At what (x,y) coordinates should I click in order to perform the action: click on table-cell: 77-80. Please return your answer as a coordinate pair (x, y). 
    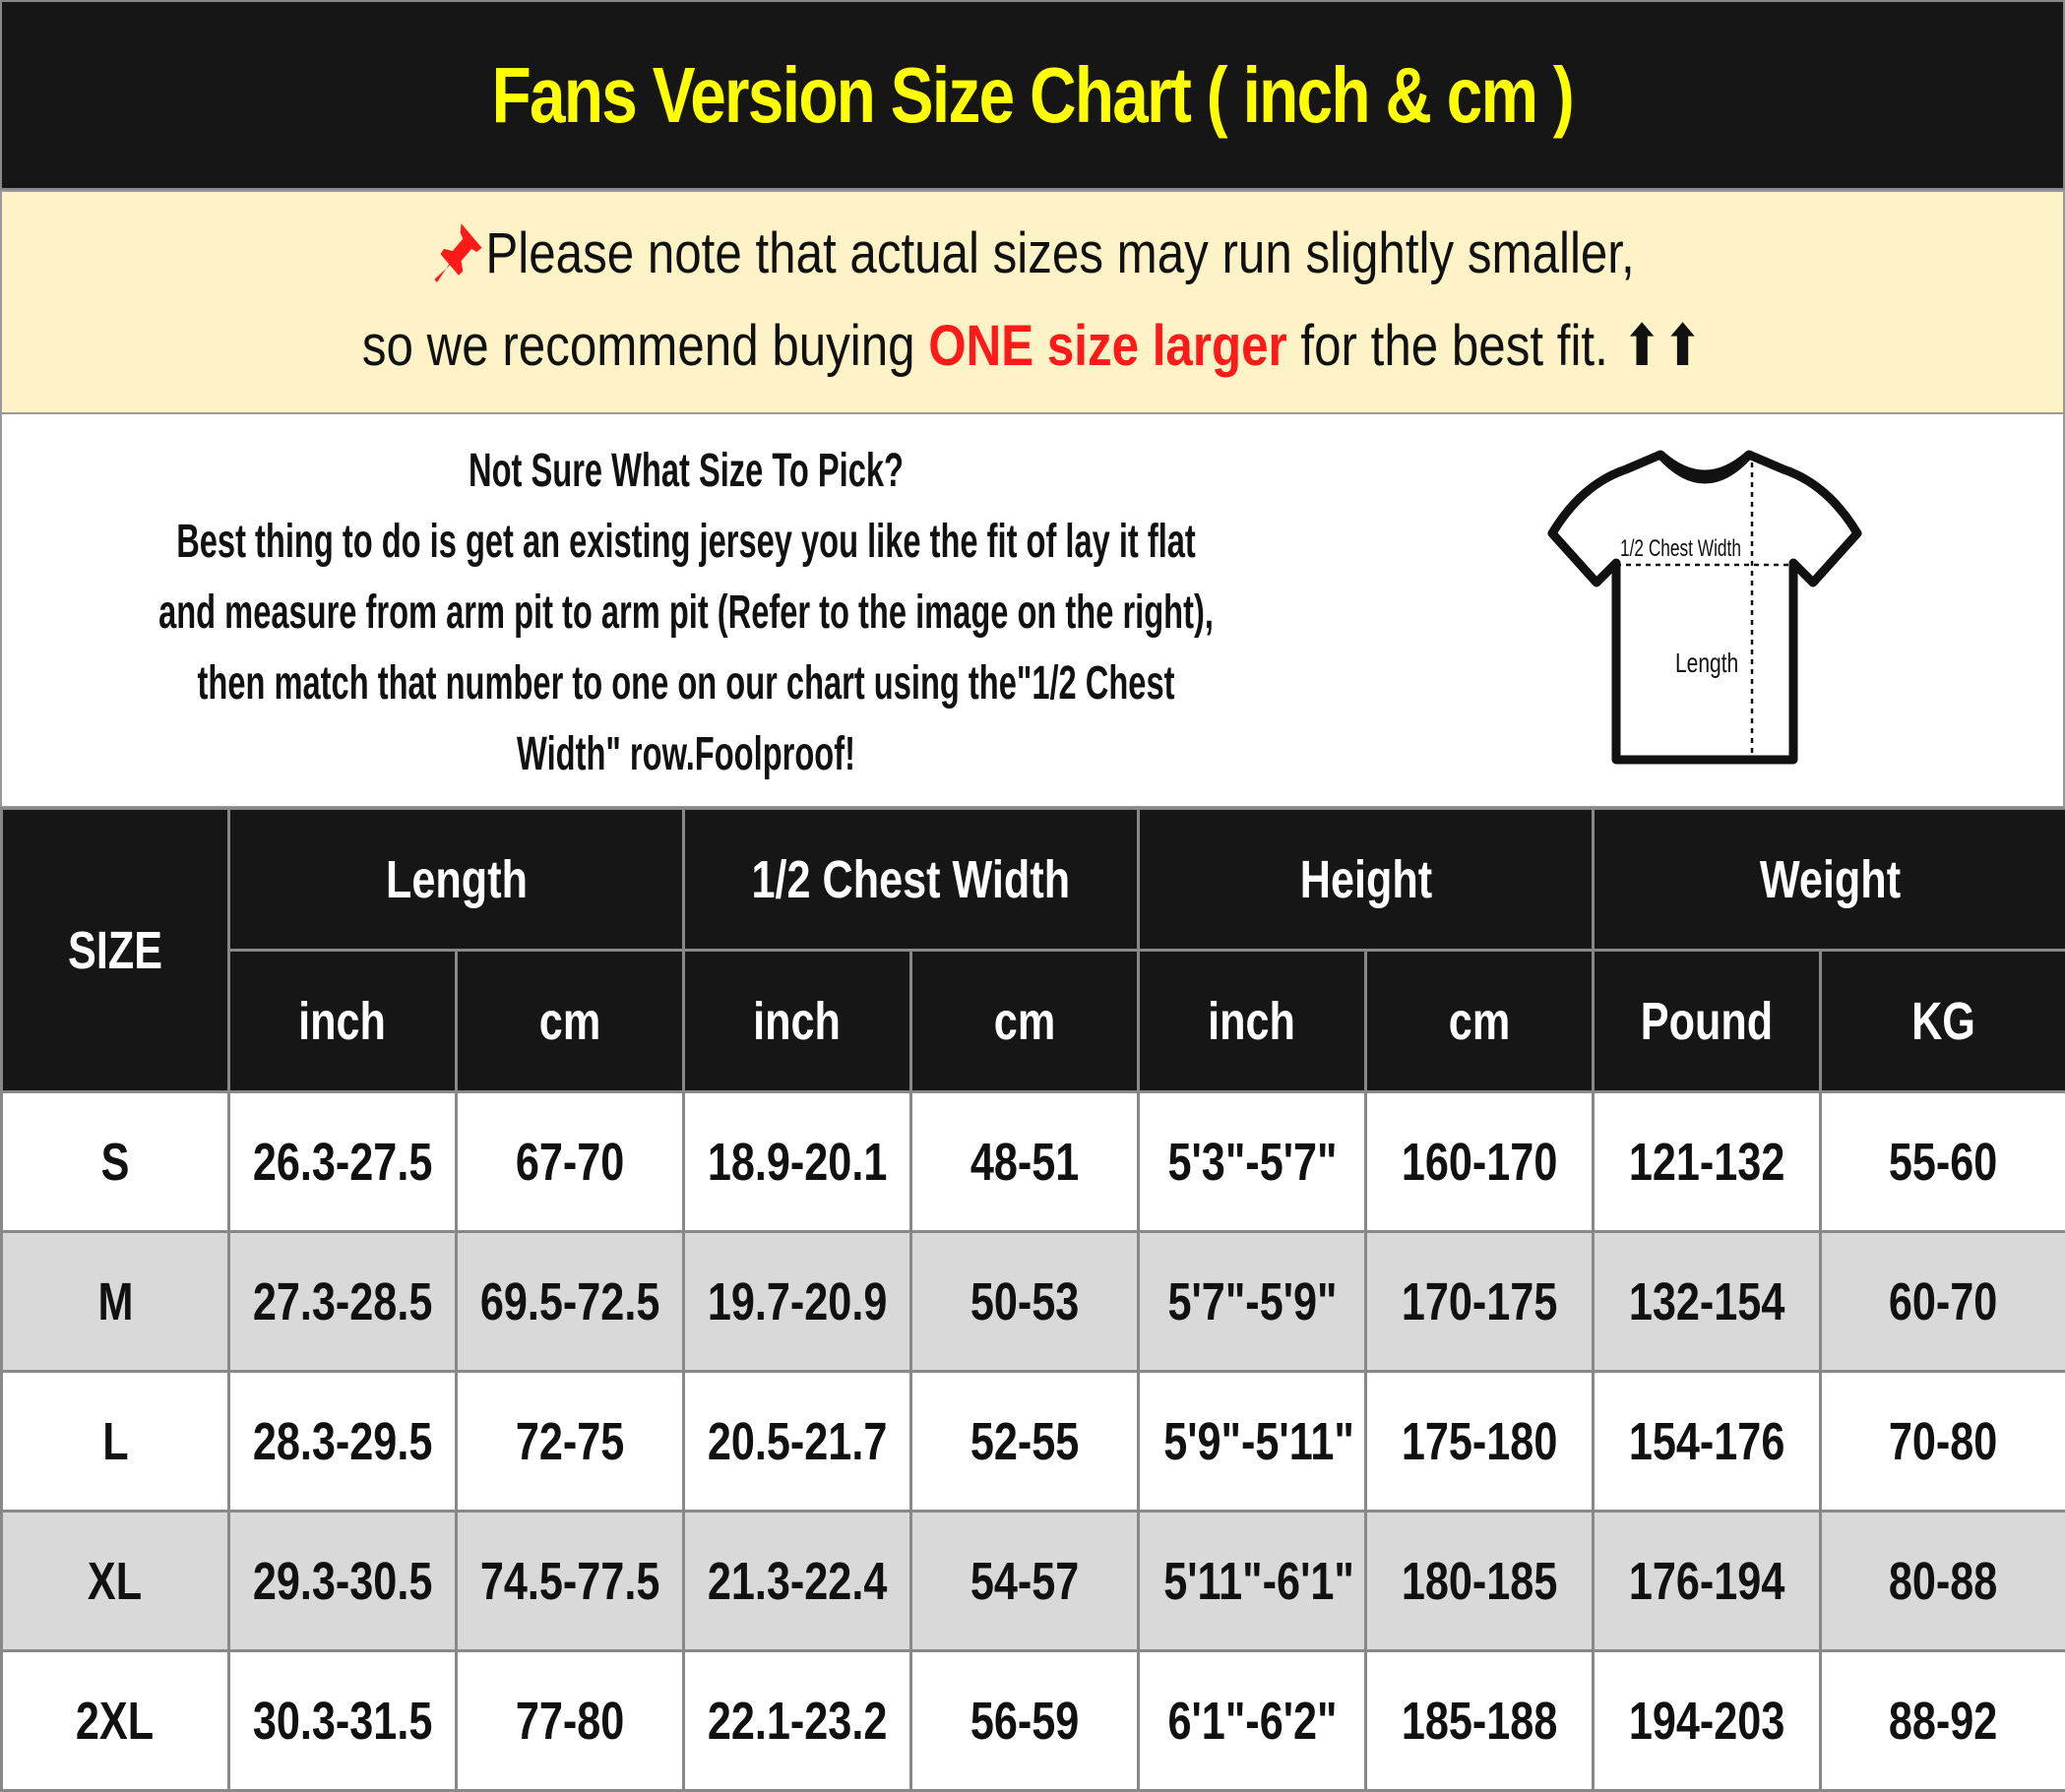
    Looking at the image, I should click on (570, 1721).